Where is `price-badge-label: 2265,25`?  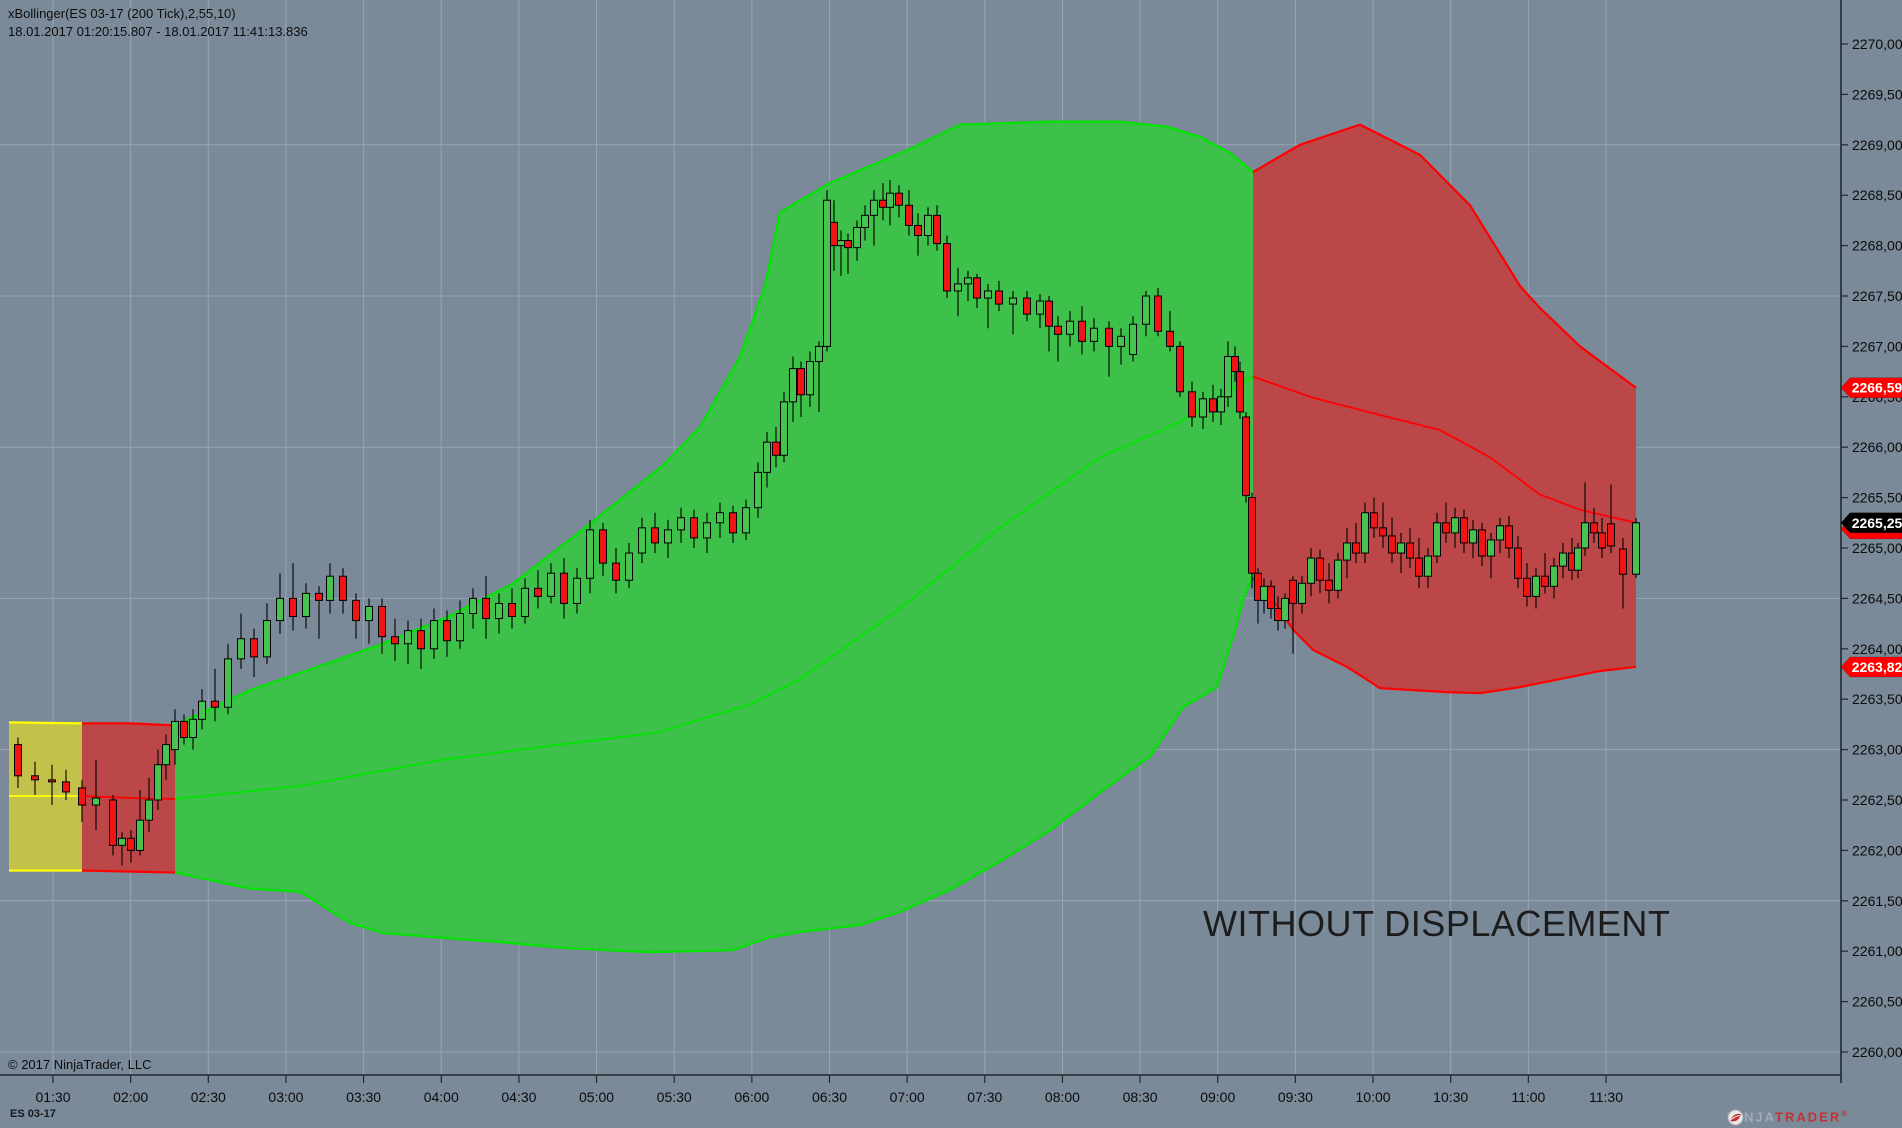
price-badge-label: 2265,25 is located at coordinates (1877, 523).